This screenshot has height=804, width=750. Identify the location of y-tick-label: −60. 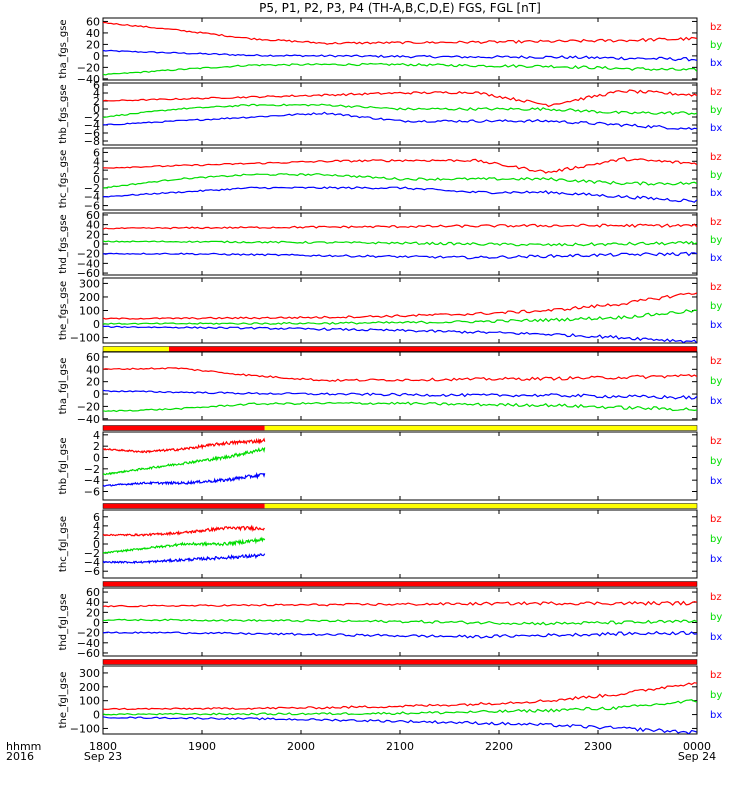
(88, 273).